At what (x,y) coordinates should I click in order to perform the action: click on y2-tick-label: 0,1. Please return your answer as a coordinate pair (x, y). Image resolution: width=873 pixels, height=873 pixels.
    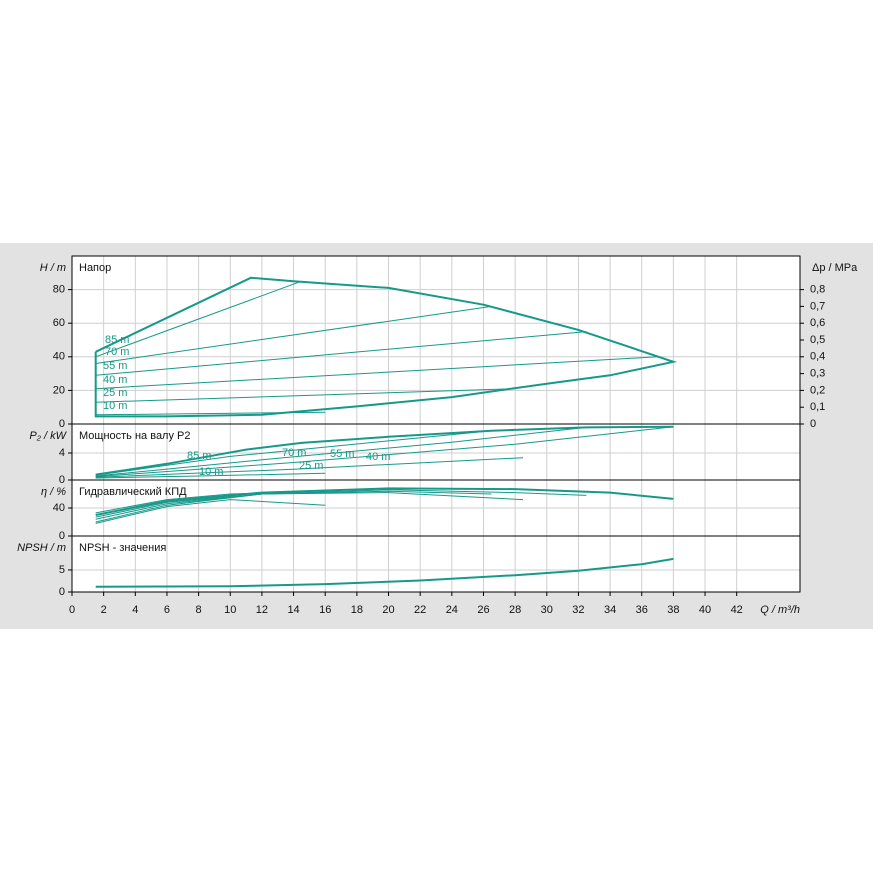
    Looking at the image, I should click on (817, 407).